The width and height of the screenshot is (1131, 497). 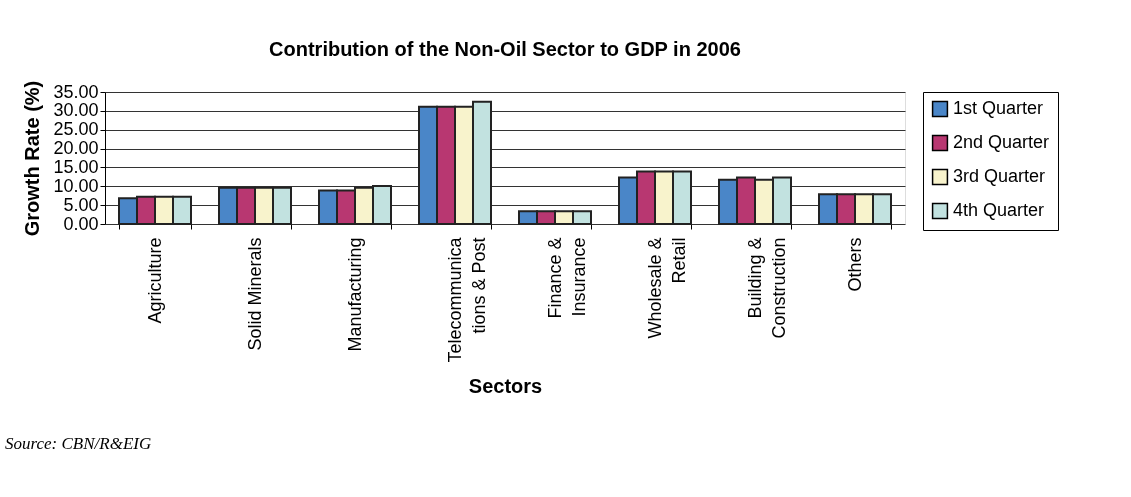 What do you see at coordinates (81, 204) in the screenshot?
I see `y-tick-label: 5.00` at bounding box center [81, 204].